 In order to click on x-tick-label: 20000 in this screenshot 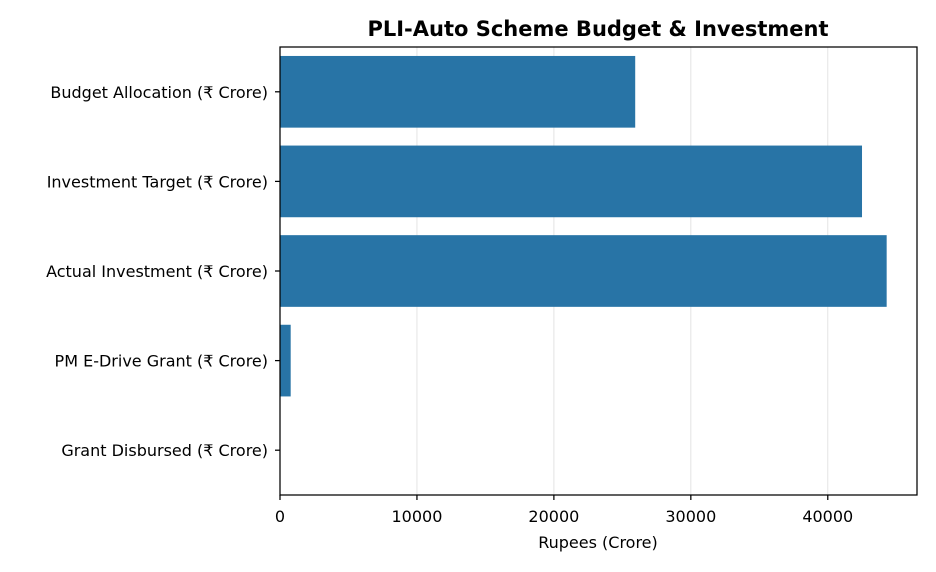, I will do `click(553, 516)`.